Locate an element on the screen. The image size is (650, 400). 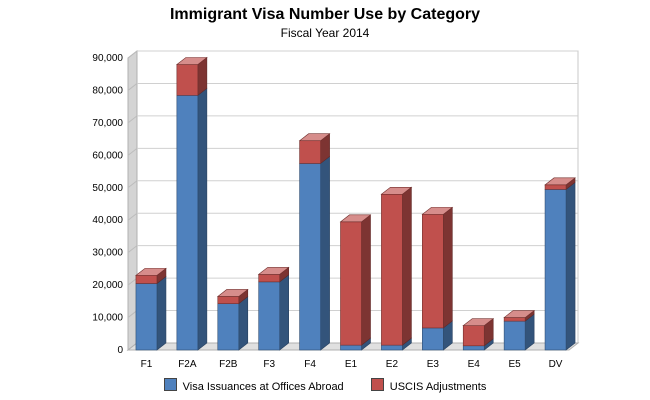
plot-side-wall is located at coordinates (132, 200).